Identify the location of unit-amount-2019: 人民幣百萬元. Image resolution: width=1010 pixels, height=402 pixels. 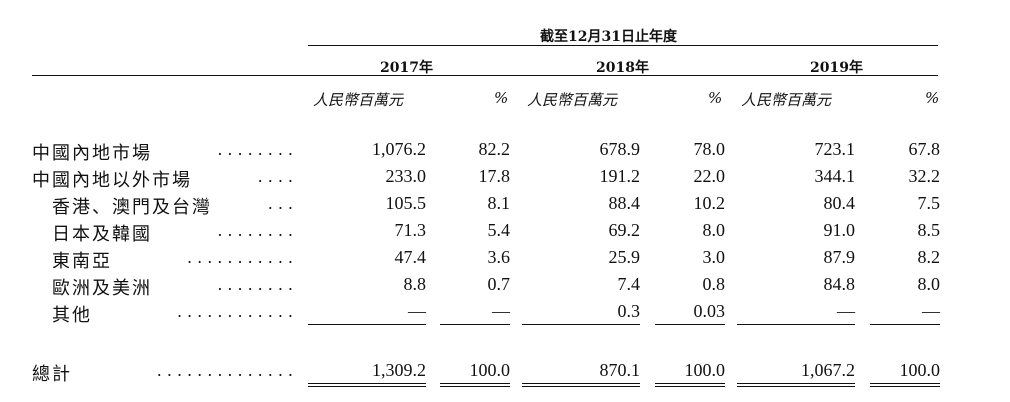
(786, 100).